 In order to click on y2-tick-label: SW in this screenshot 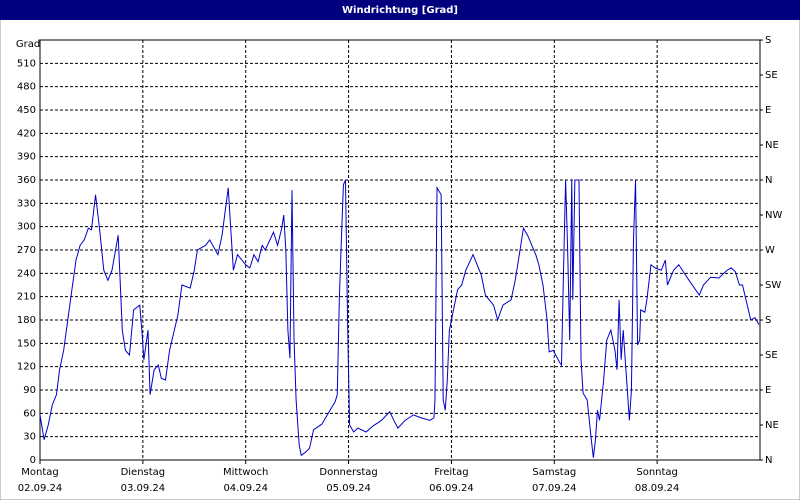, I will do `click(773, 285)`.